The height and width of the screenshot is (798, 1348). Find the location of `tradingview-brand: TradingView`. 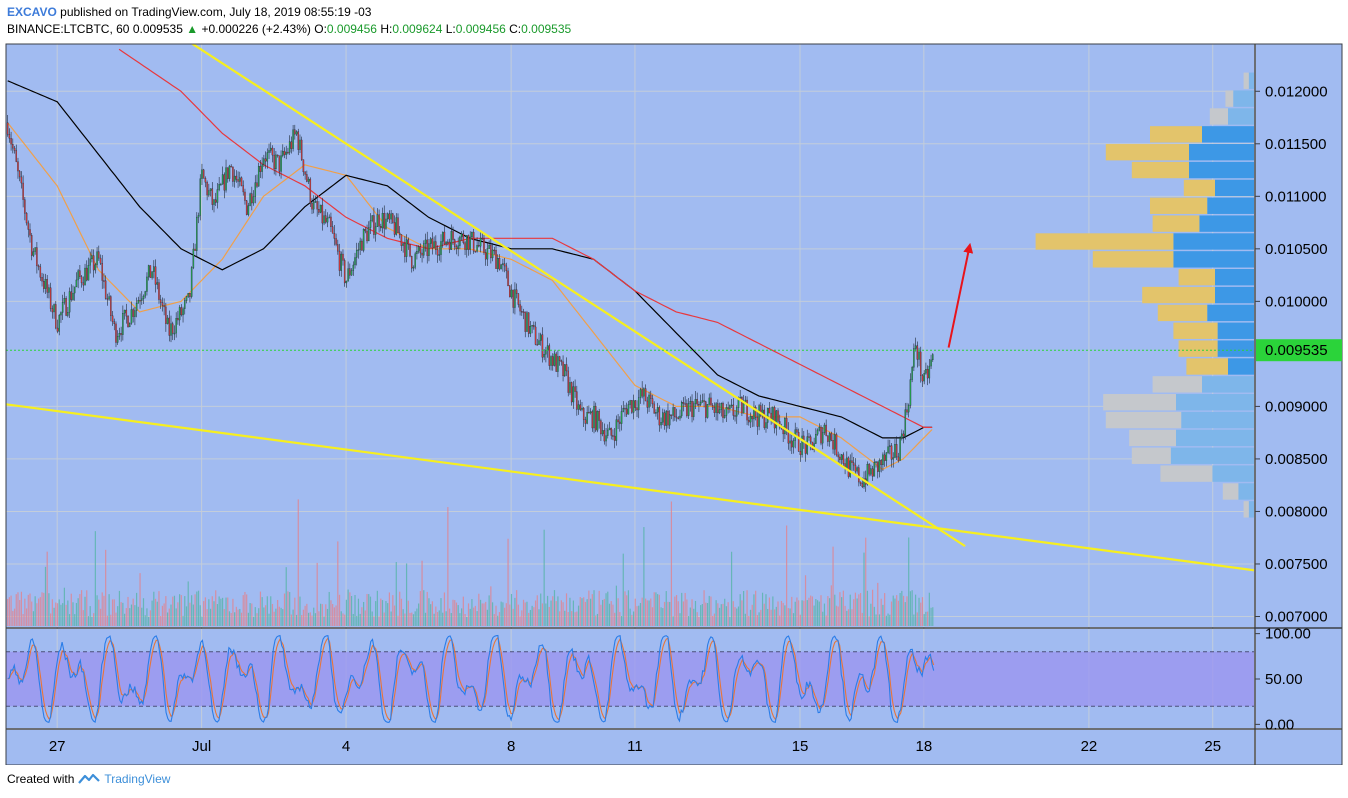

tradingview-brand: TradingView is located at coordinates (137, 779).